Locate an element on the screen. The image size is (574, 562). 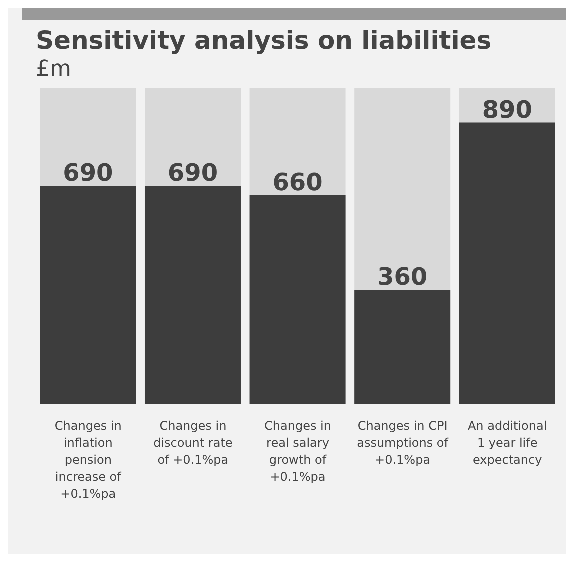
chart-subtitle: £m is located at coordinates (54, 69).